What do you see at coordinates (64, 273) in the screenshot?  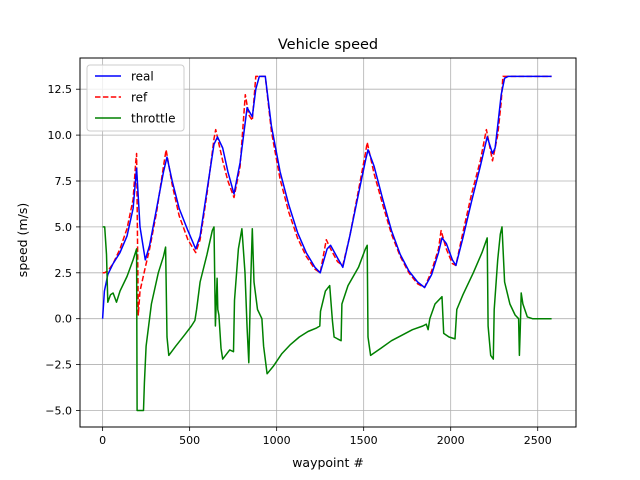 I see `y-tick-label: 2.5` at bounding box center [64, 273].